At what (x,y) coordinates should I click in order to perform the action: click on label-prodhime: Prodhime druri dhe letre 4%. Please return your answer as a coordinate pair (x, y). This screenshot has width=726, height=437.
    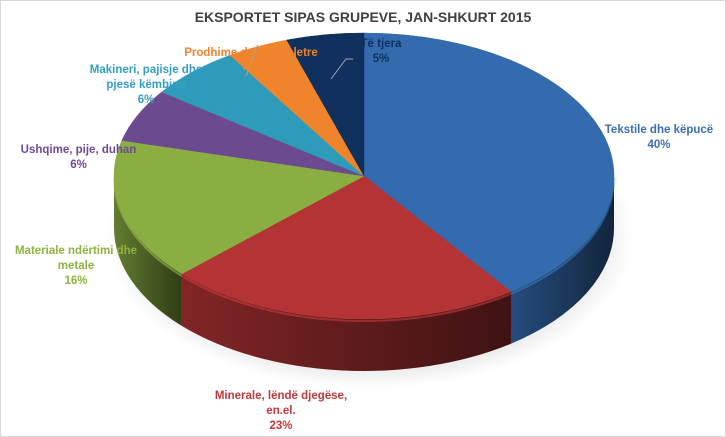
    Looking at the image, I should click on (251, 60).